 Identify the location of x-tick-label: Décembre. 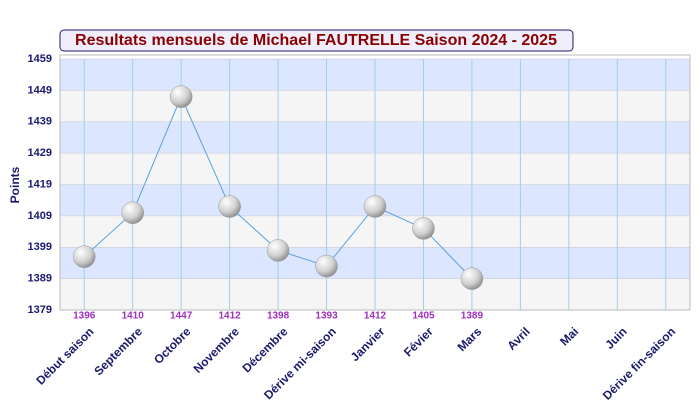
(265, 349).